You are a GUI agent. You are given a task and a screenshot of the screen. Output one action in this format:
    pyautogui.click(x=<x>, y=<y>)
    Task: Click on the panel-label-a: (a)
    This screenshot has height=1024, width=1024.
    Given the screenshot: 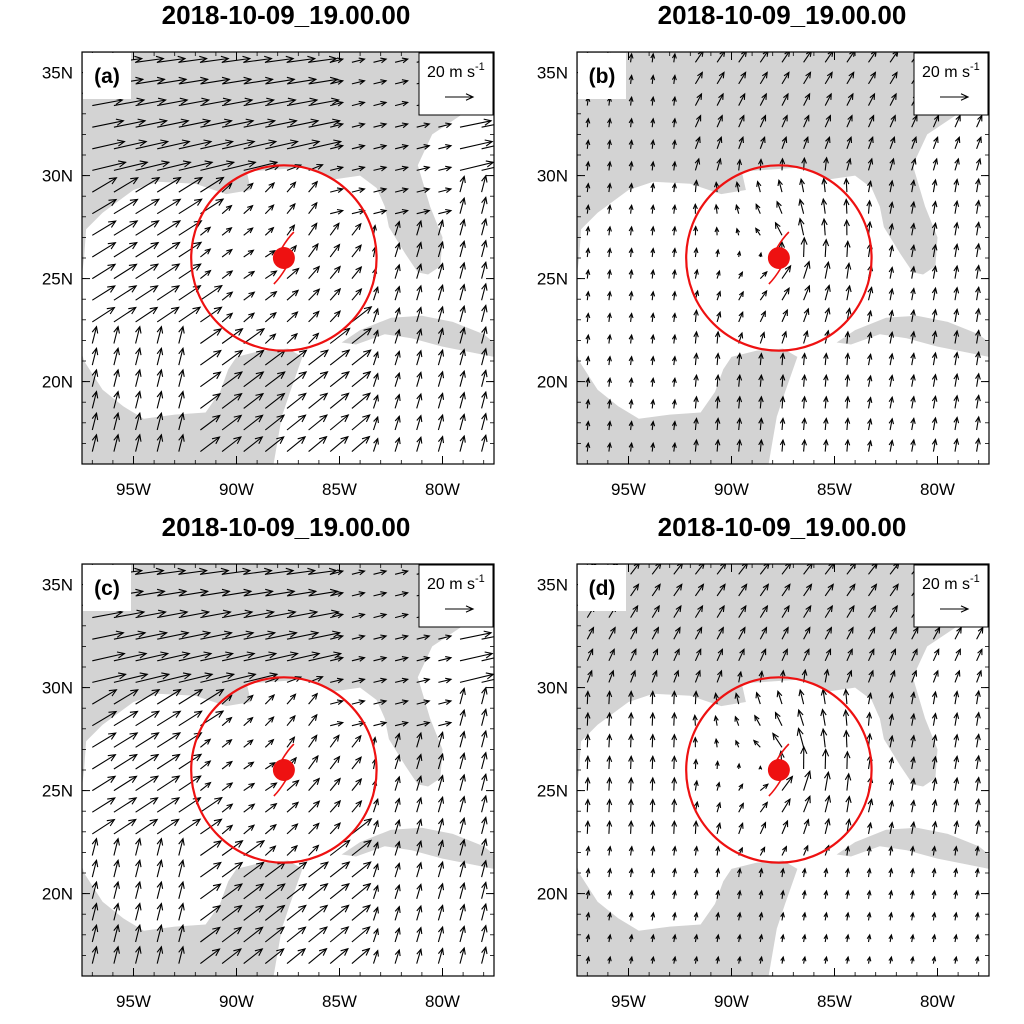 What is the action you would take?
    pyautogui.click(x=107, y=76)
    